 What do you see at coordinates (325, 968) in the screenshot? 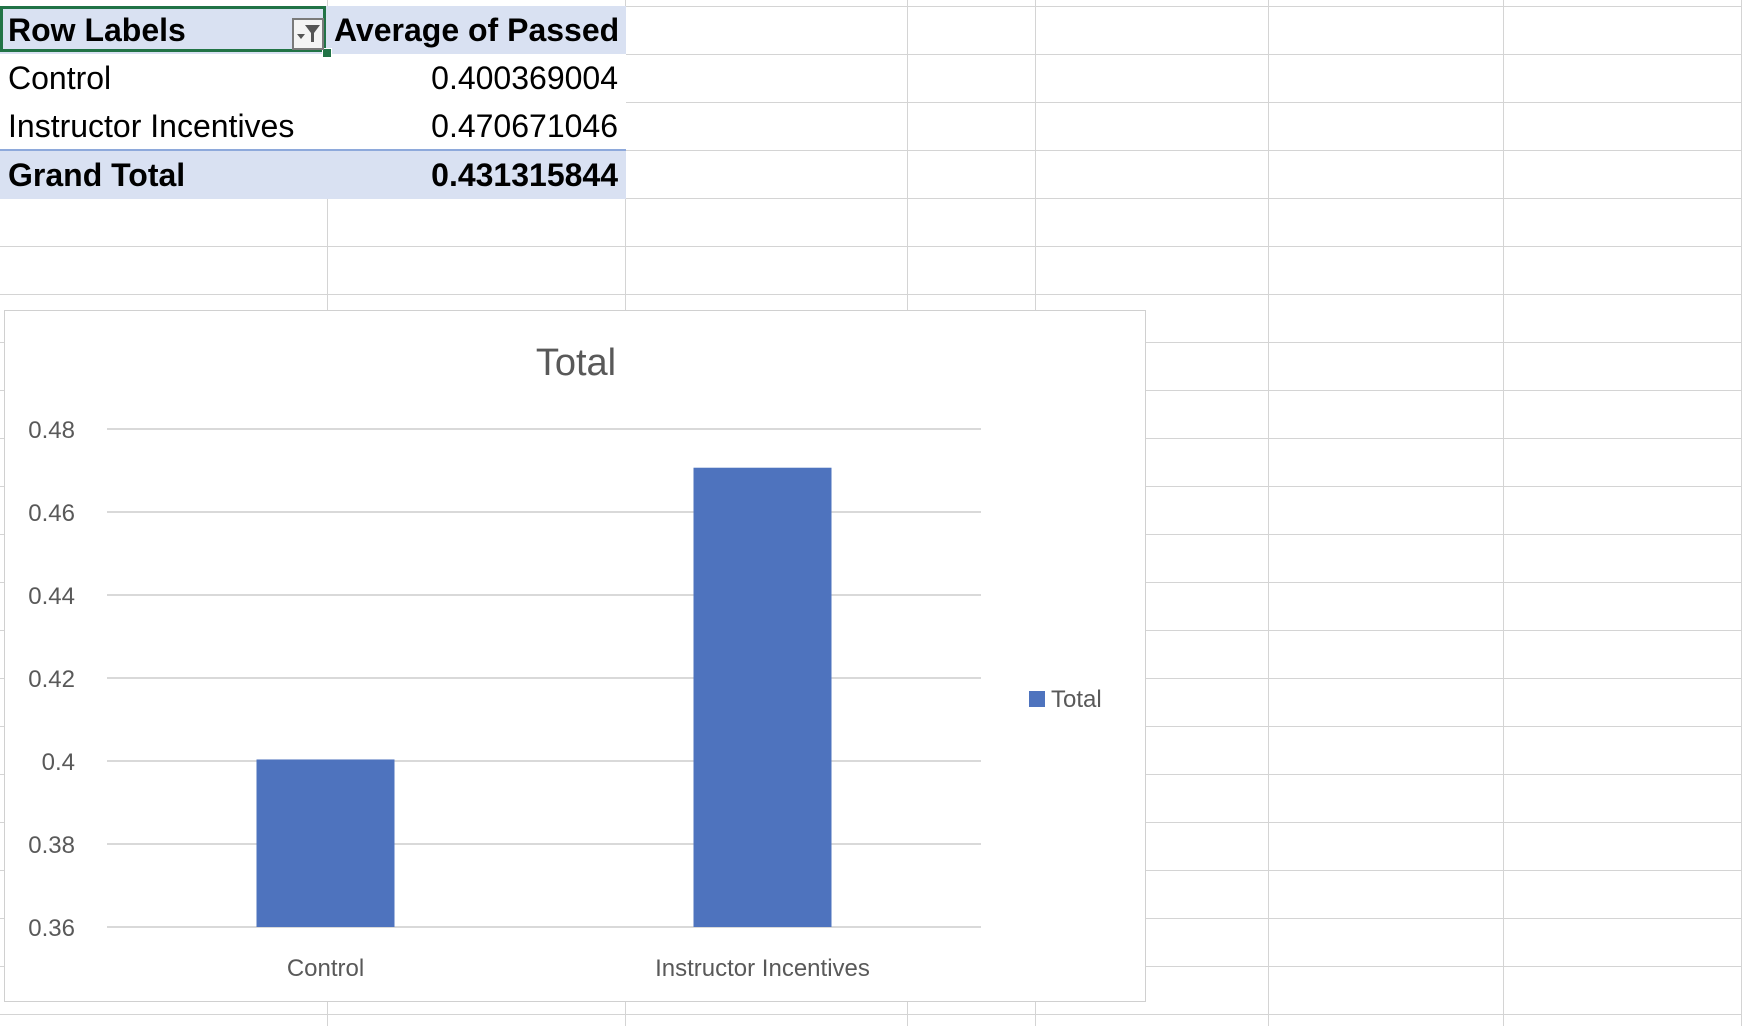
I see `x-category-label: Control` at bounding box center [325, 968].